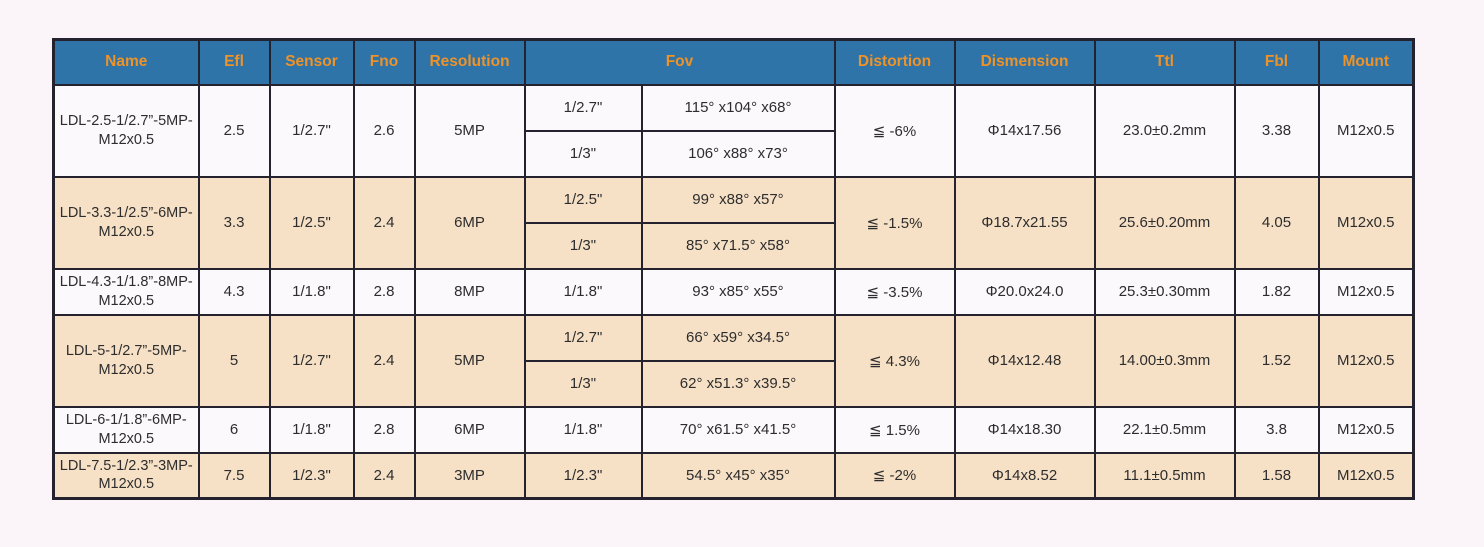  I want to click on cell-fov-sensor: 1/2.3", so click(583, 475).